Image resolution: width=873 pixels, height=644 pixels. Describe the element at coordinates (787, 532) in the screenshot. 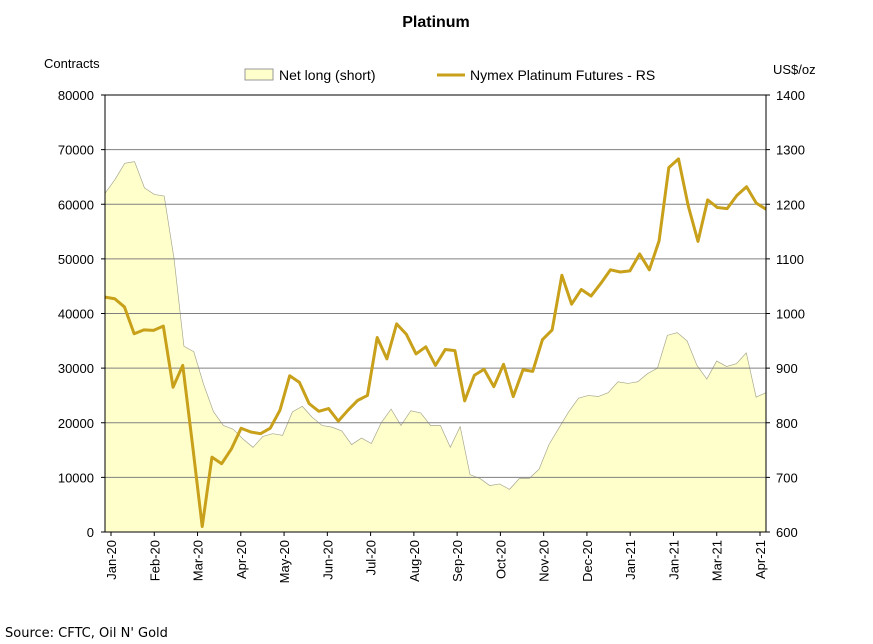

I see `right-tick-label: 600` at that location.